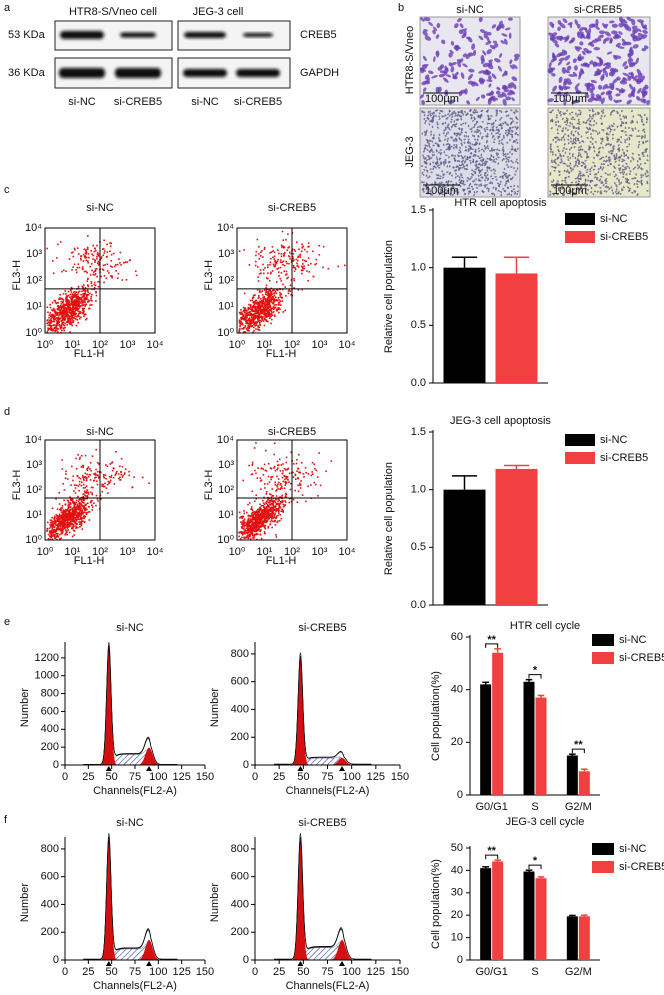 The image size is (664, 995). I want to click on scale-bar-label: 100μm, so click(570, 191).